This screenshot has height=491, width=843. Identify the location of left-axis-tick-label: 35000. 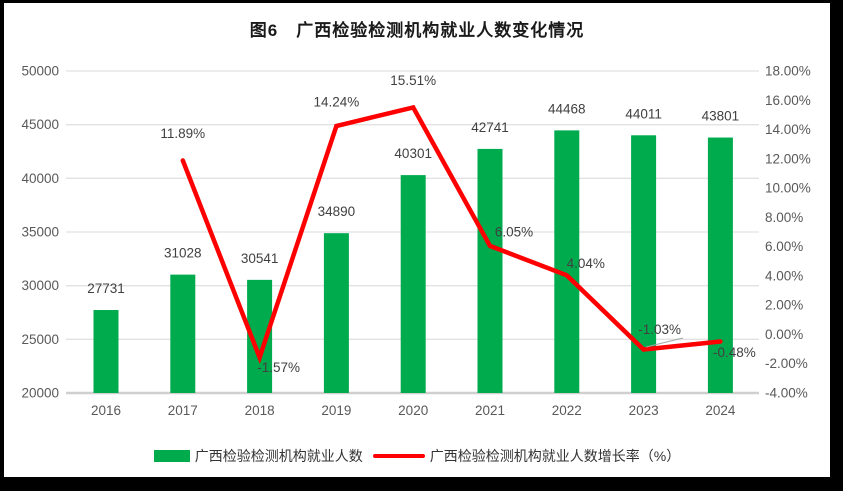
(40, 232).